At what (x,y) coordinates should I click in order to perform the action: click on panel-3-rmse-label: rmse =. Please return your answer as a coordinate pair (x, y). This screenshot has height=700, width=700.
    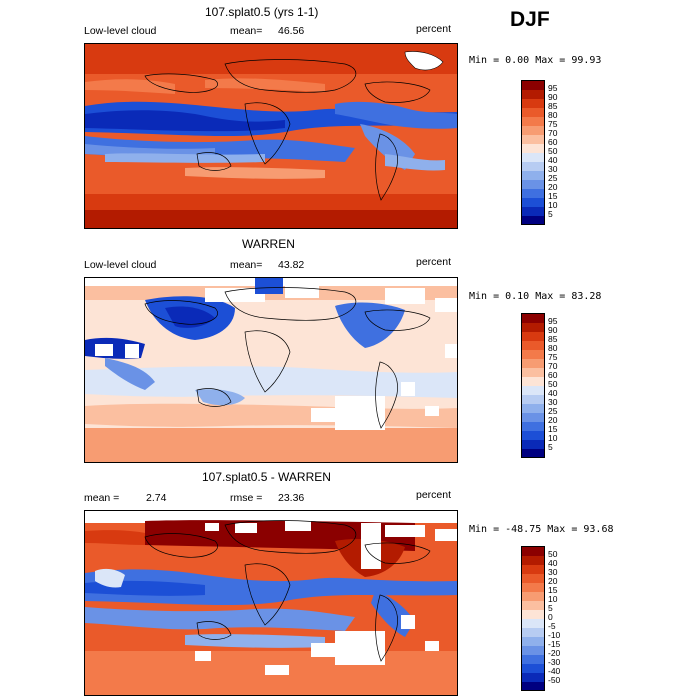
    Looking at the image, I should click on (246, 498).